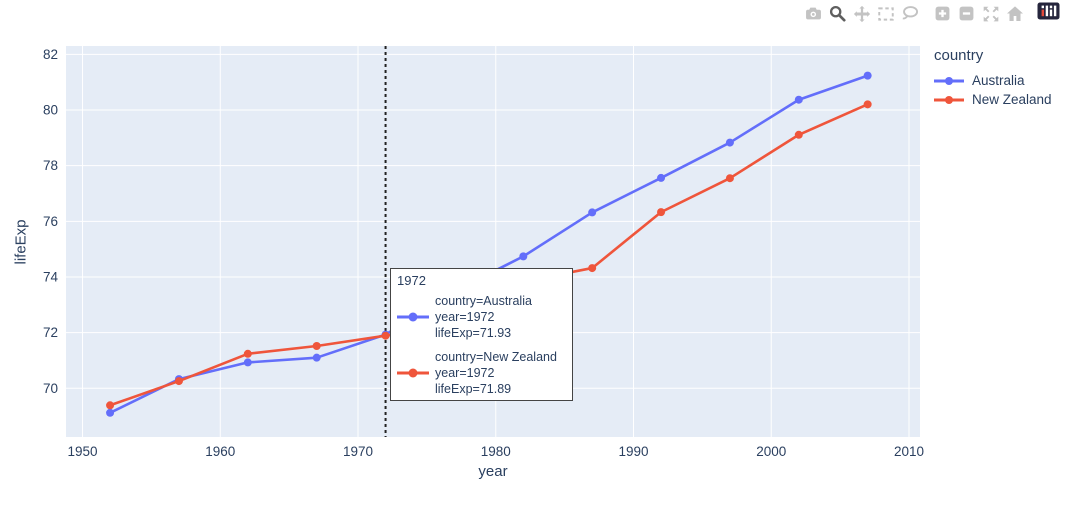 Image resolution: width=1066 pixels, height=515 pixels. I want to click on autoscale-button, so click(990, 13).